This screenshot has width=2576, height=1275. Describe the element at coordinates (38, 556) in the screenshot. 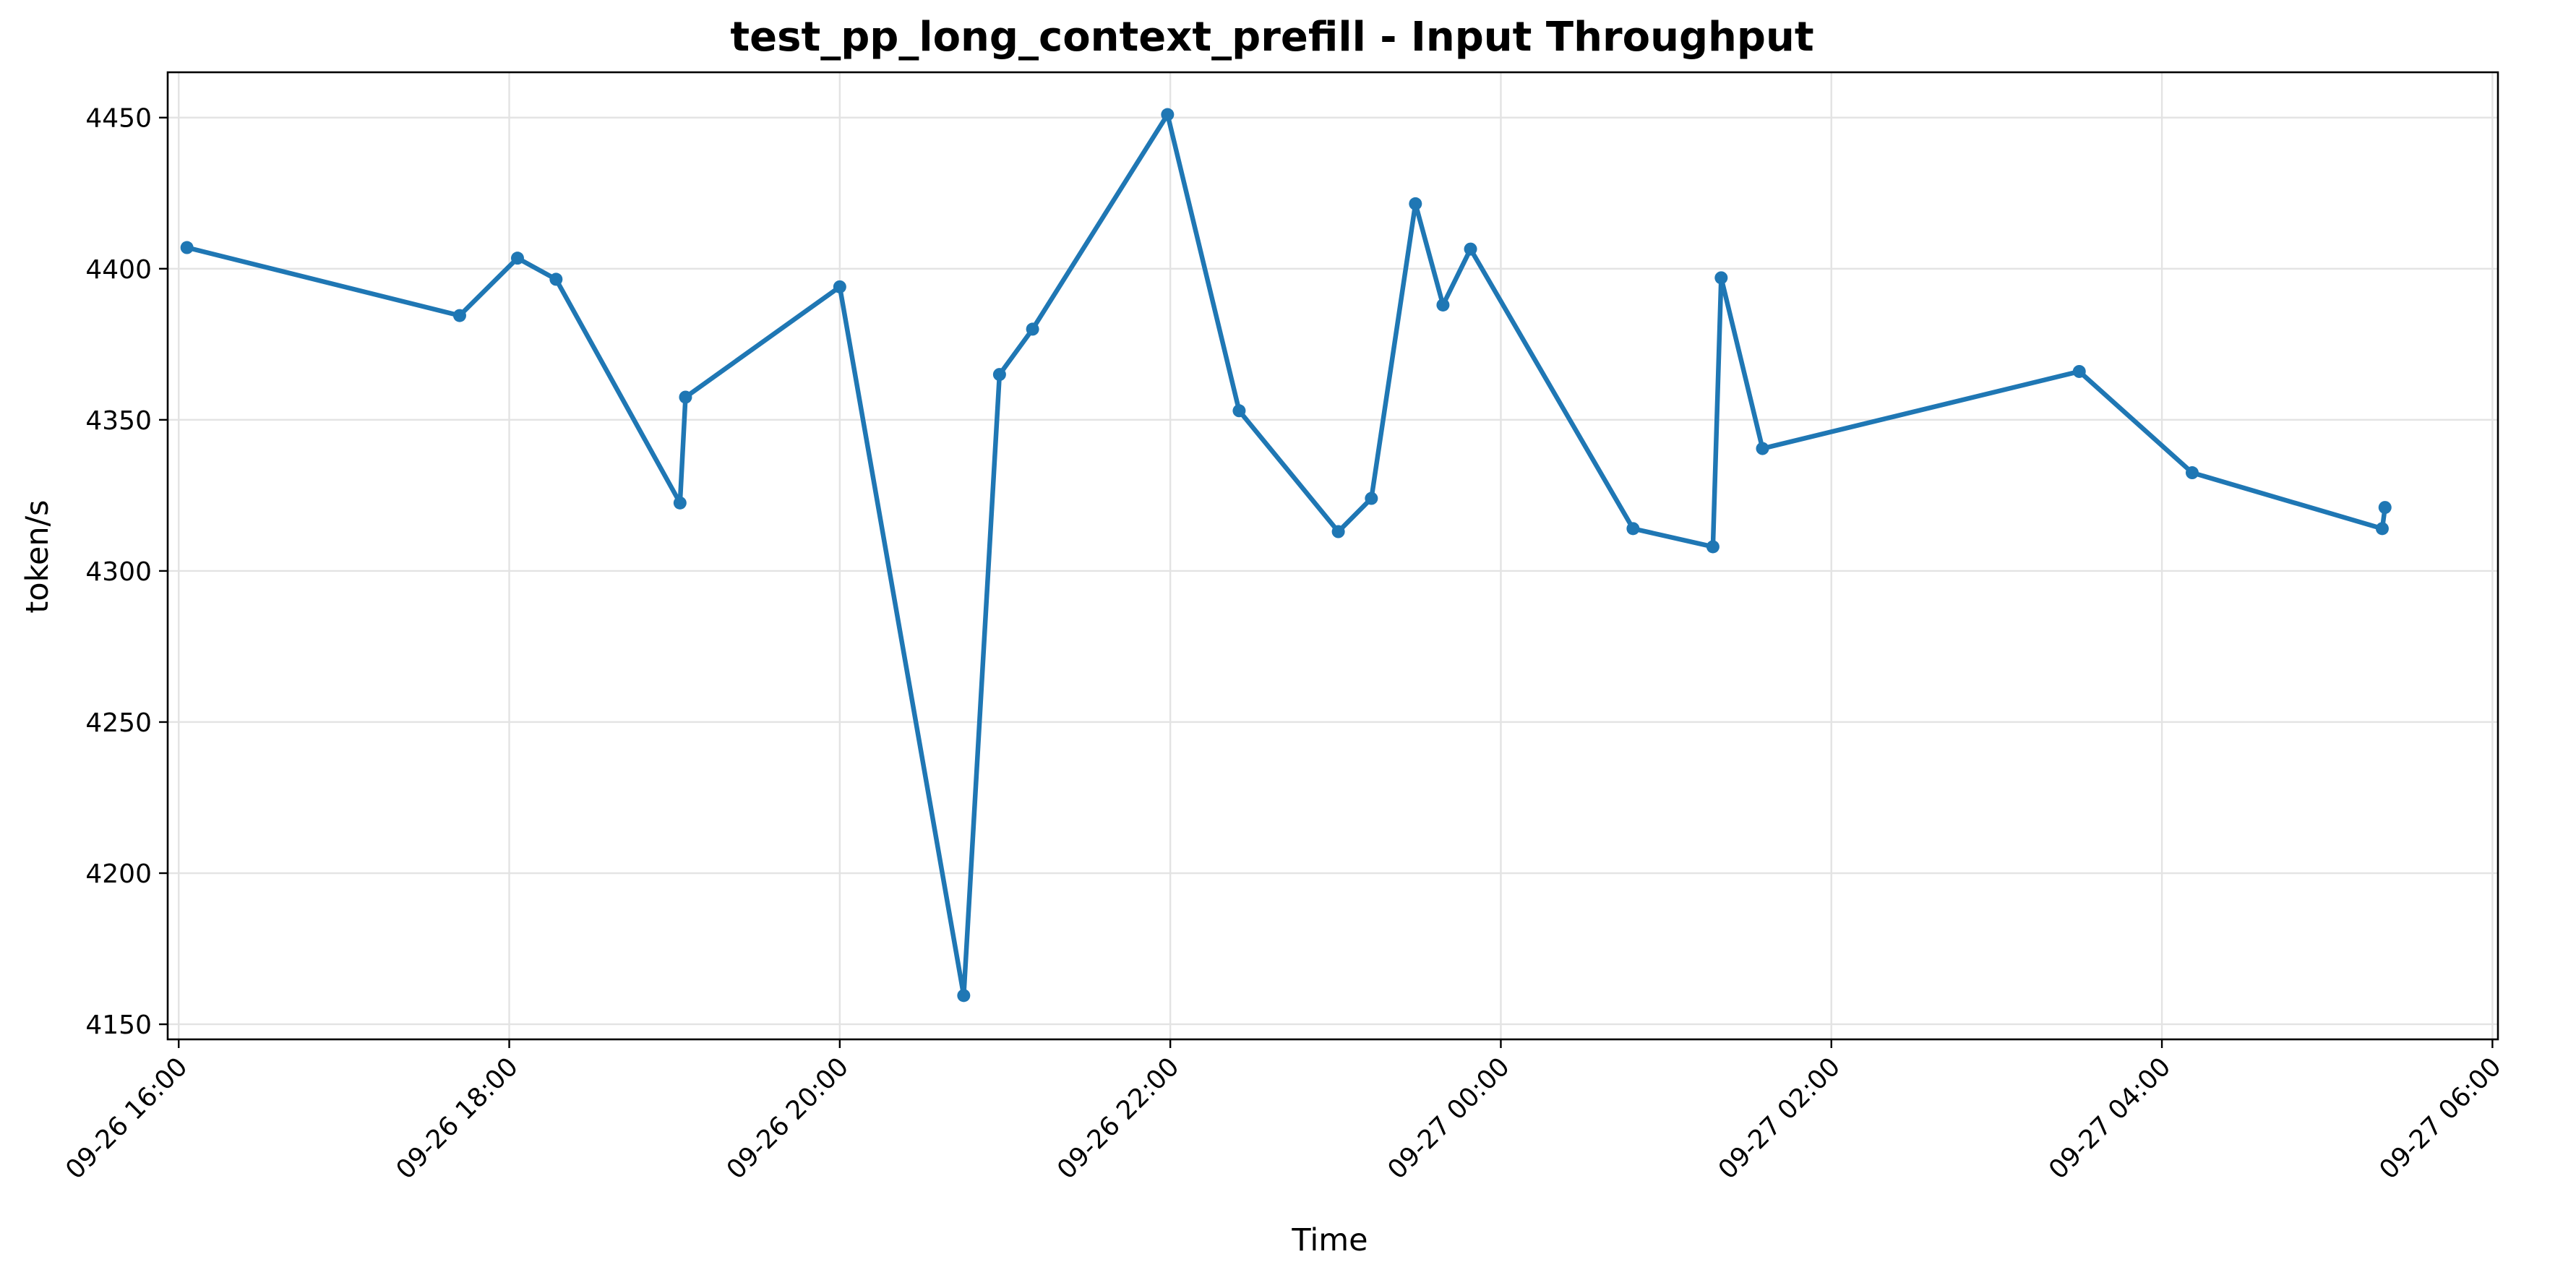

I see `y-axis-label: token/s` at that location.